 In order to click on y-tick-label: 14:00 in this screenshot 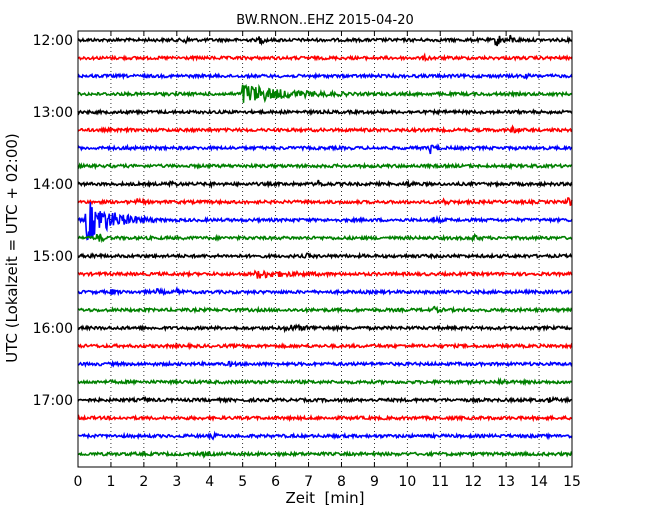, I will do `click(53, 185)`.